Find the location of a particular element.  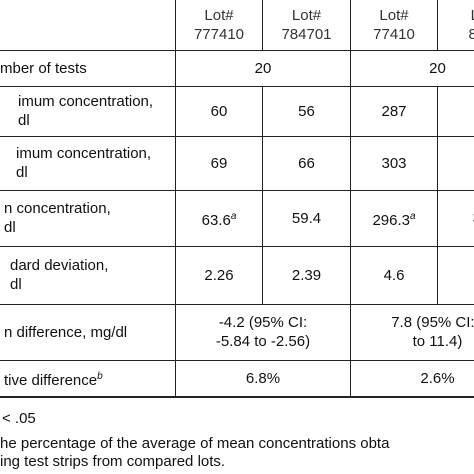

cell-text: 63.6 is located at coordinates (216, 220).